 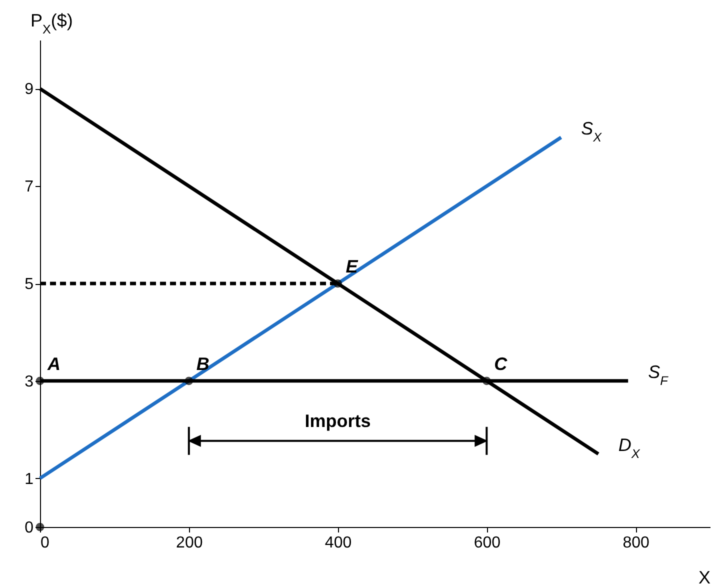 What do you see at coordinates (629, 447) in the screenshot?
I see `series-label: D$_{X}$` at bounding box center [629, 447].